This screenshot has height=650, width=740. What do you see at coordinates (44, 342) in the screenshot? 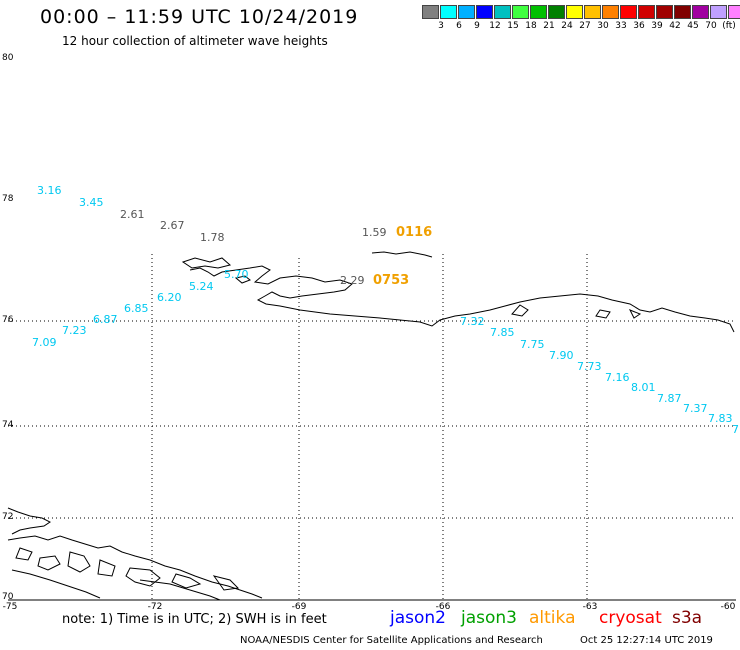
I see `wave-height-value: 7.09` at bounding box center [44, 342].